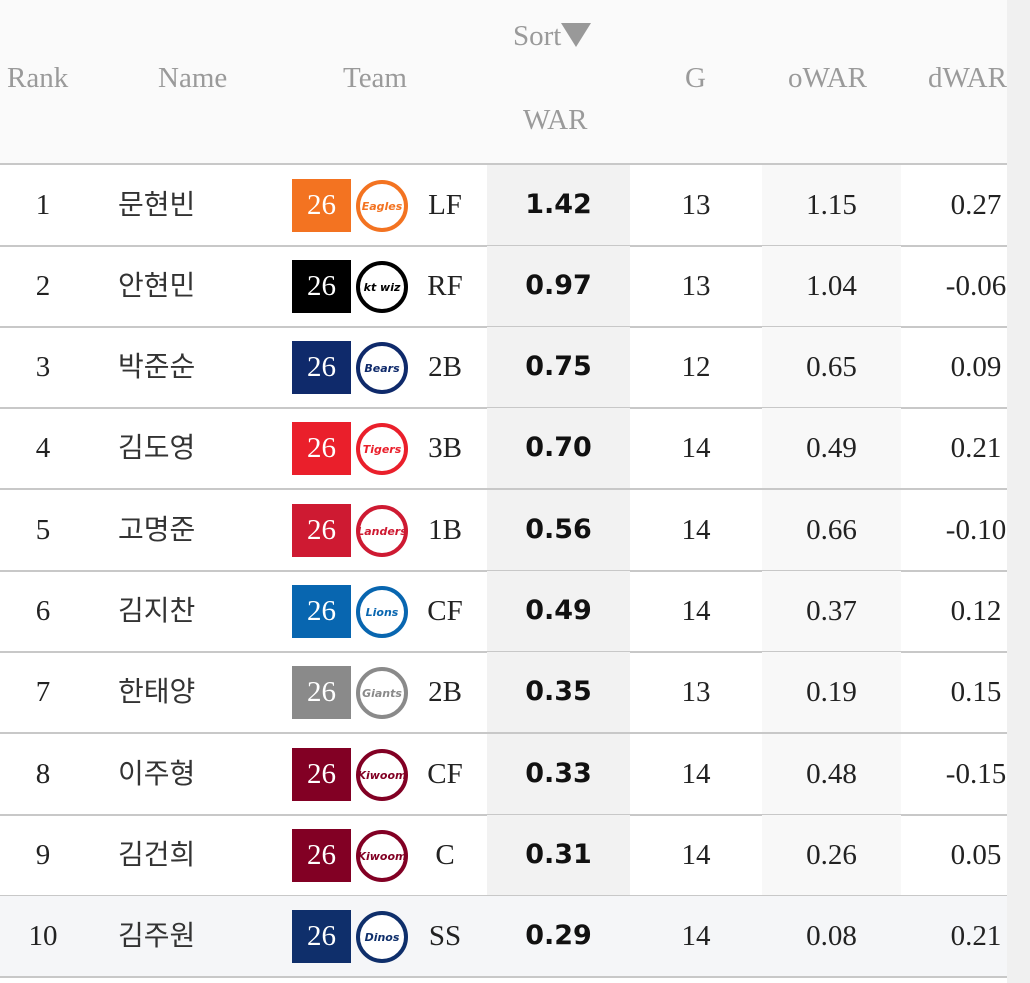 The image size is (1030, 983). I want to click on team-logo-icon: Landers, so click(382, 531).